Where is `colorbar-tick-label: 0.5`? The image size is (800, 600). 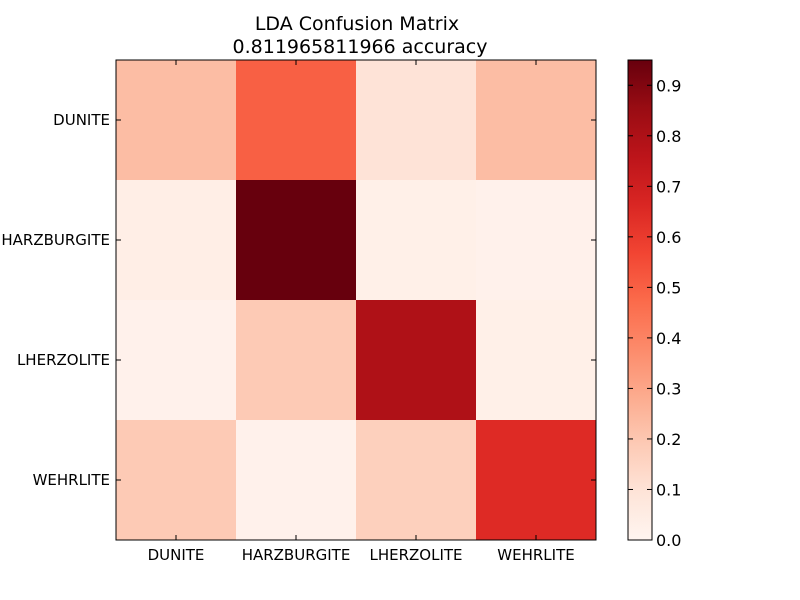 colorbar-tick-label: 0.5 is located at coordinates (668, 287).